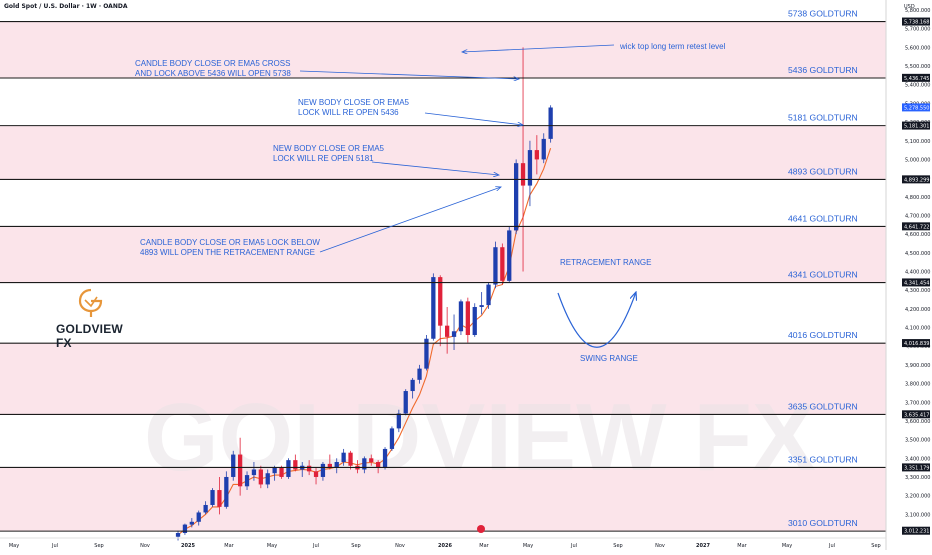 The width and height of the screenshot is (932, 555). What do you see at coordinates (823, 218) in the screenshot?
I see `level-label: 4641 GOLDTURN` at bounding box center [823, 218].